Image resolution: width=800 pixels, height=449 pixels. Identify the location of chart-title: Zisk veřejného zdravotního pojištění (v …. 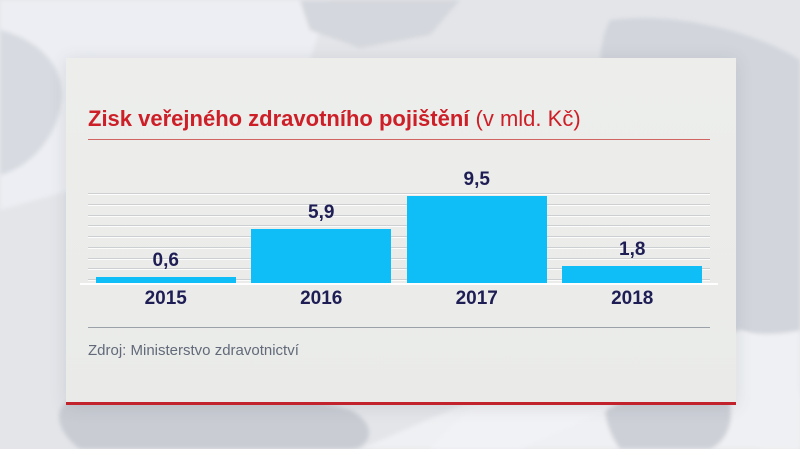
(334, 119).